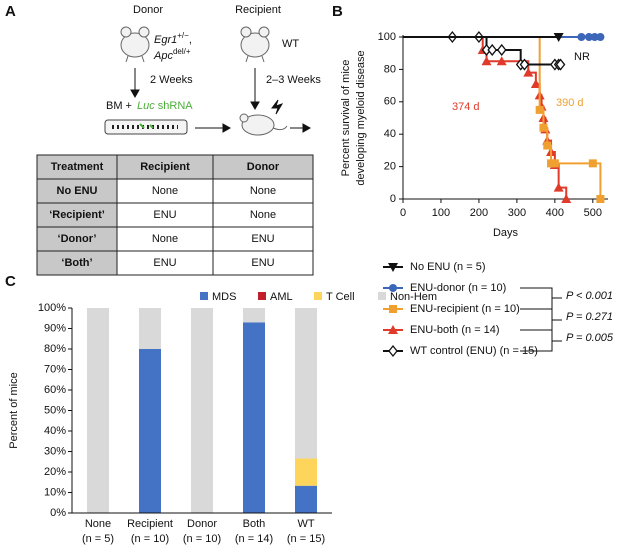 The height and width of the screenshot is (545, 640). What do you see at coordinates (263, 167) in the screenshot?
I see `header-cell: Donor` at bounding box center [263, 167].